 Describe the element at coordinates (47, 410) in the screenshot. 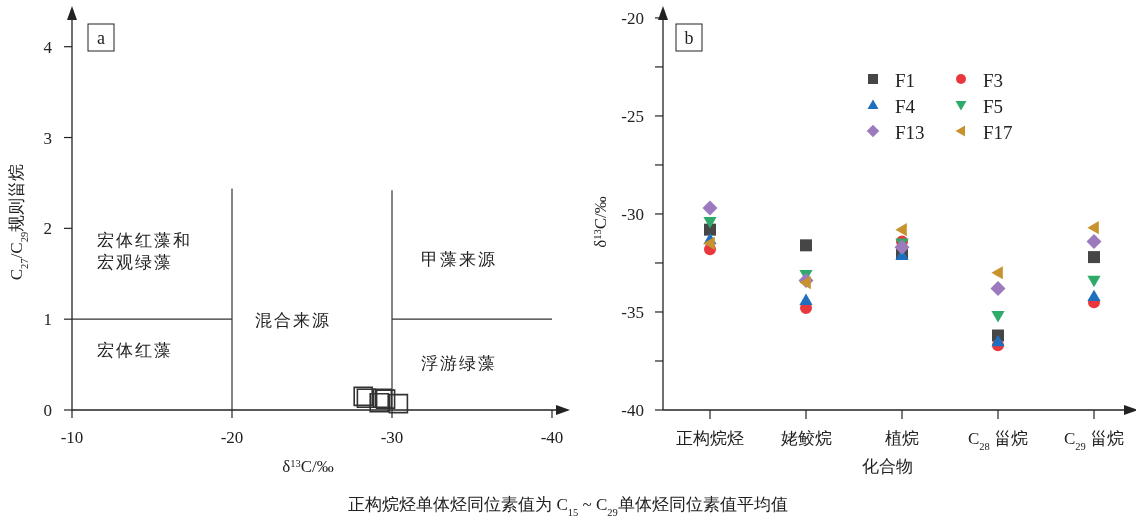

I see `y-tick-label: 0` at that location.